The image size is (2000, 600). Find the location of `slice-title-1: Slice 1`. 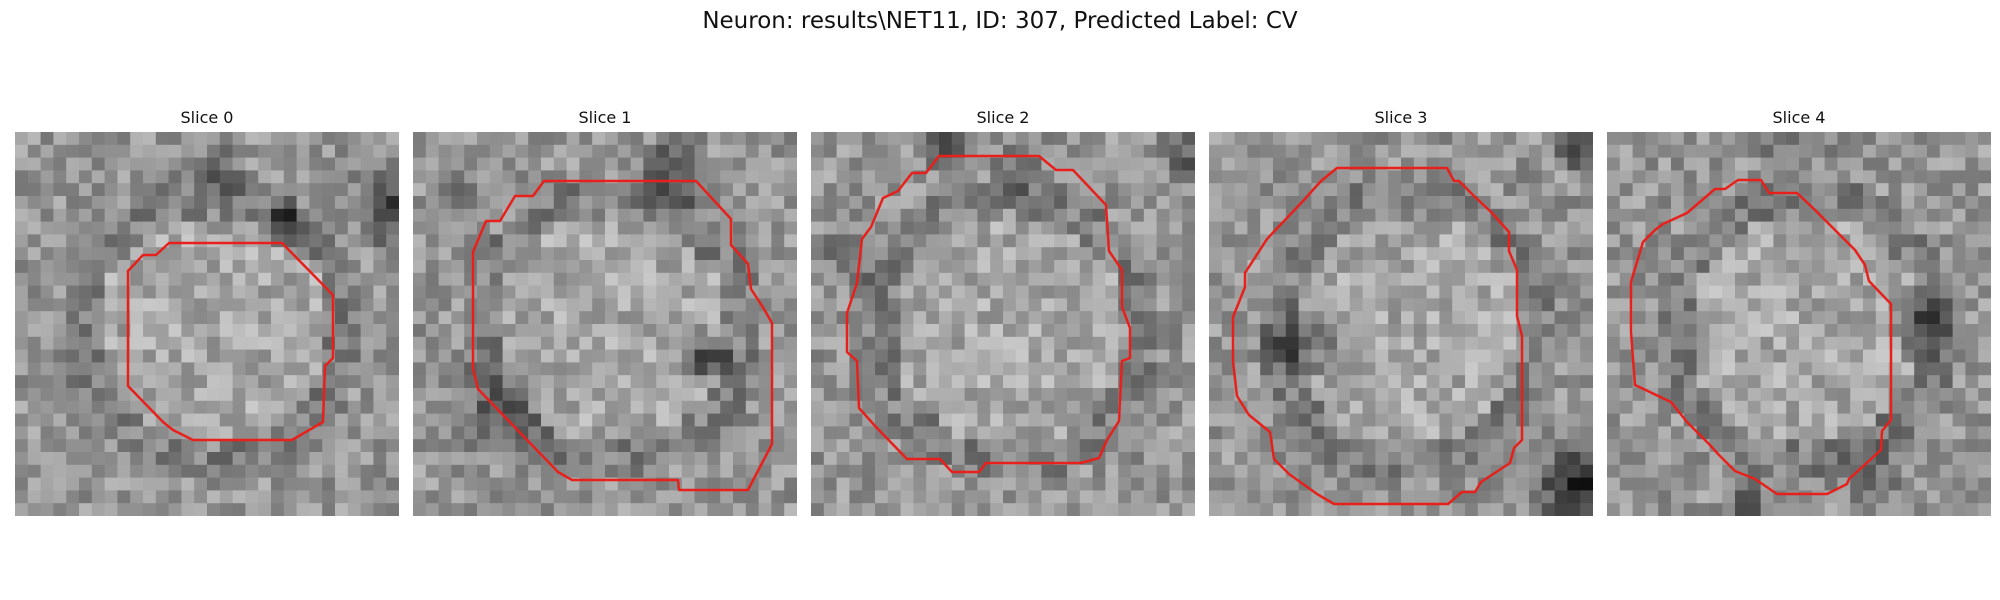

slice-title-1: Slice 1 is located at coordinates (605, 117).